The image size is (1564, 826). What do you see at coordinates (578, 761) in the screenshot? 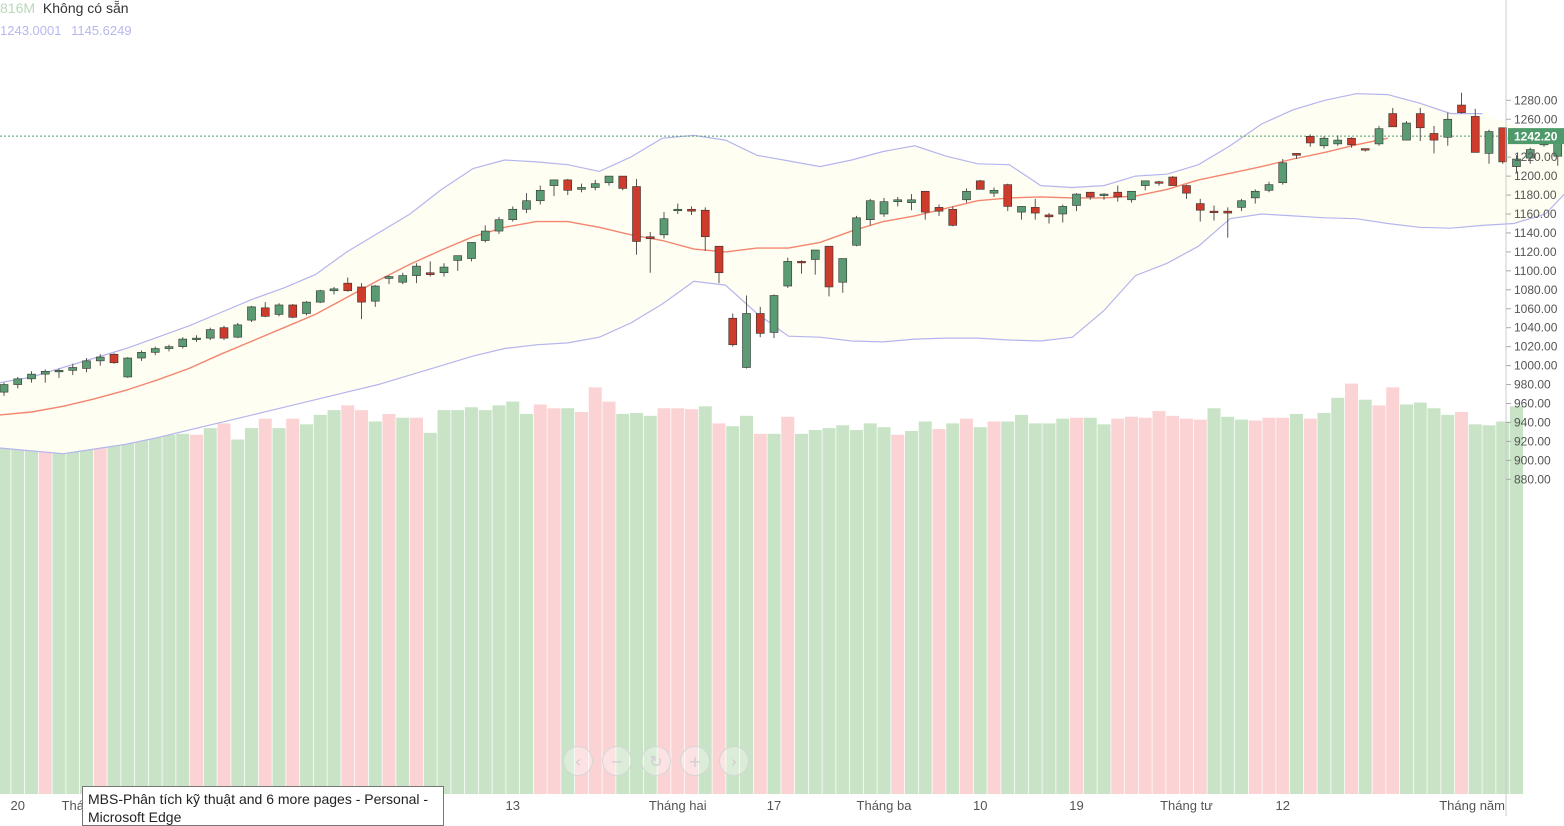
I see `scroll-left-button: ‹` at bounding box center [578, 761].